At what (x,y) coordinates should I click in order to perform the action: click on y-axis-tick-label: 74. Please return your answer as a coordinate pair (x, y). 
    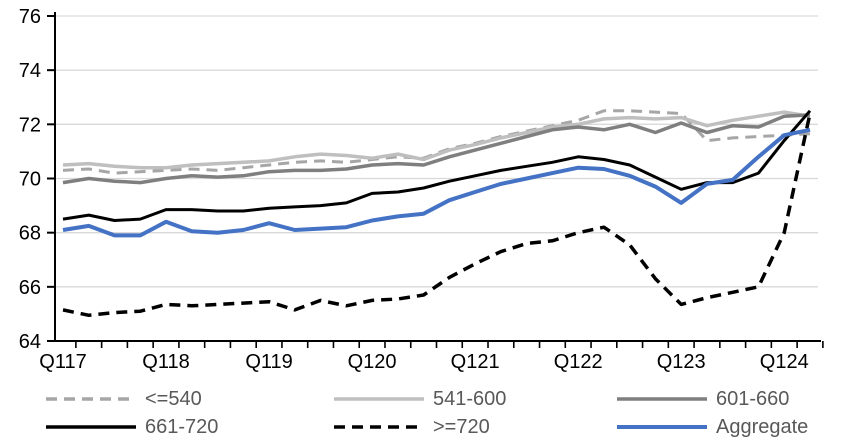
    Looking at the image, I should click on (30, 71).